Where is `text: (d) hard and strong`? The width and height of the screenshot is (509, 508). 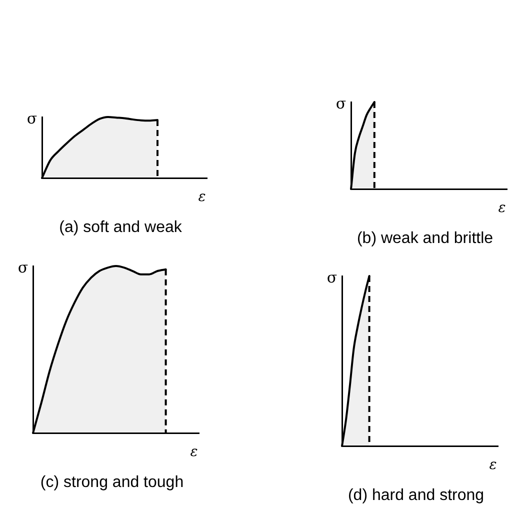 text: (d) hard and strong is located at coordinates (416, 495).